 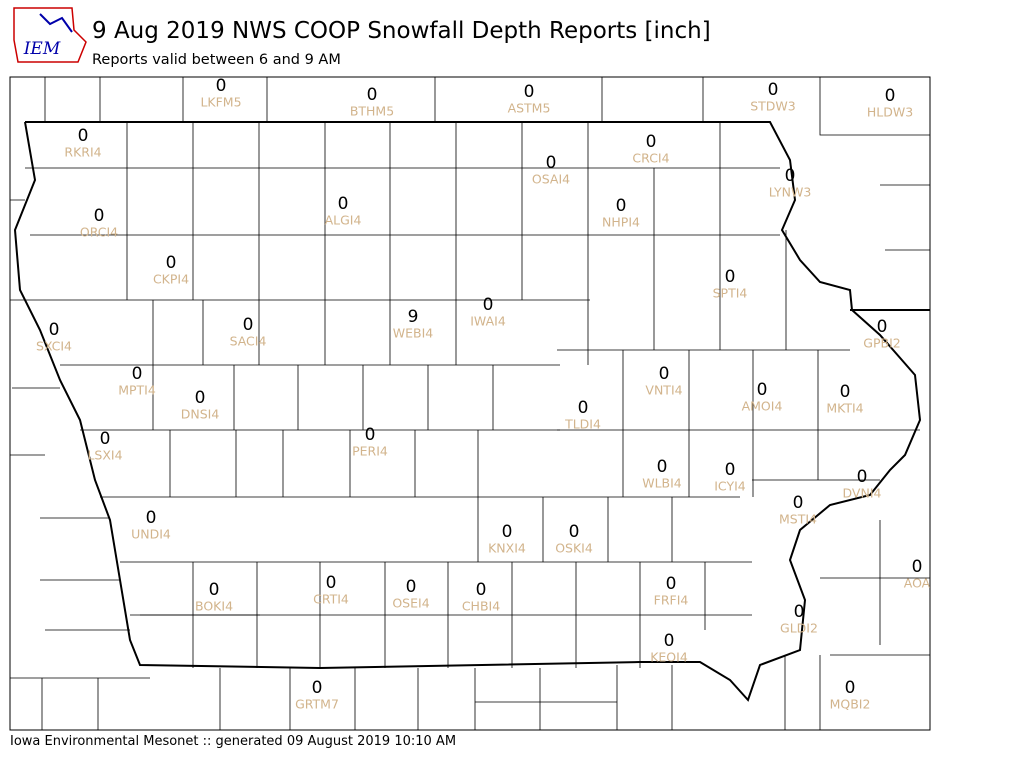 What do you see at coordinates (730, 293) in the screenshot?
I see `station-id: SPTI4` at bounding box center [730, 293].